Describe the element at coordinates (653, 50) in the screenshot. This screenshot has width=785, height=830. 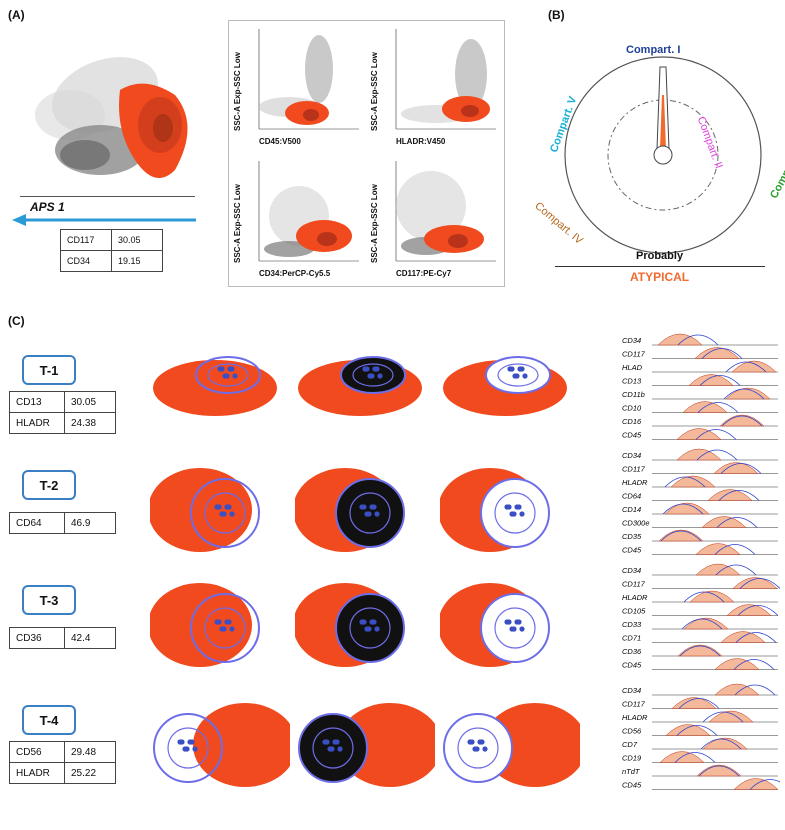
I see `compartment-i-label: Compart. I` at that location.